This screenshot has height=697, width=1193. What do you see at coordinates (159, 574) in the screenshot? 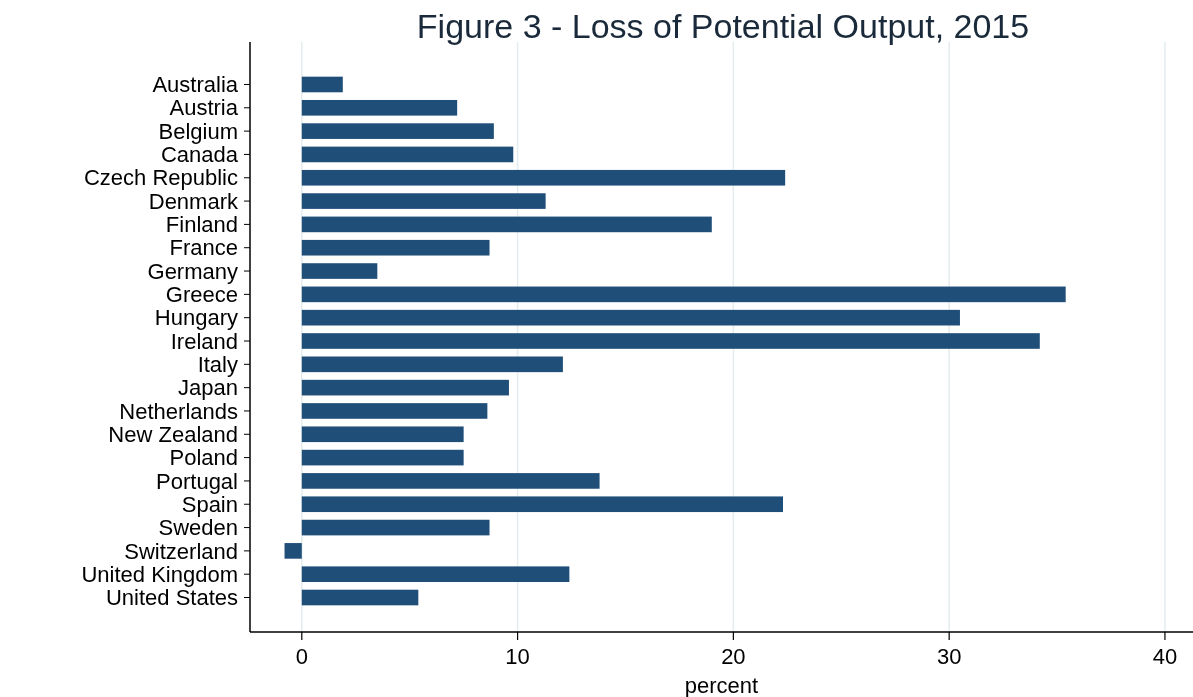
I see `y-tick-label: United Kingdom` at bounding box center [159, 574].